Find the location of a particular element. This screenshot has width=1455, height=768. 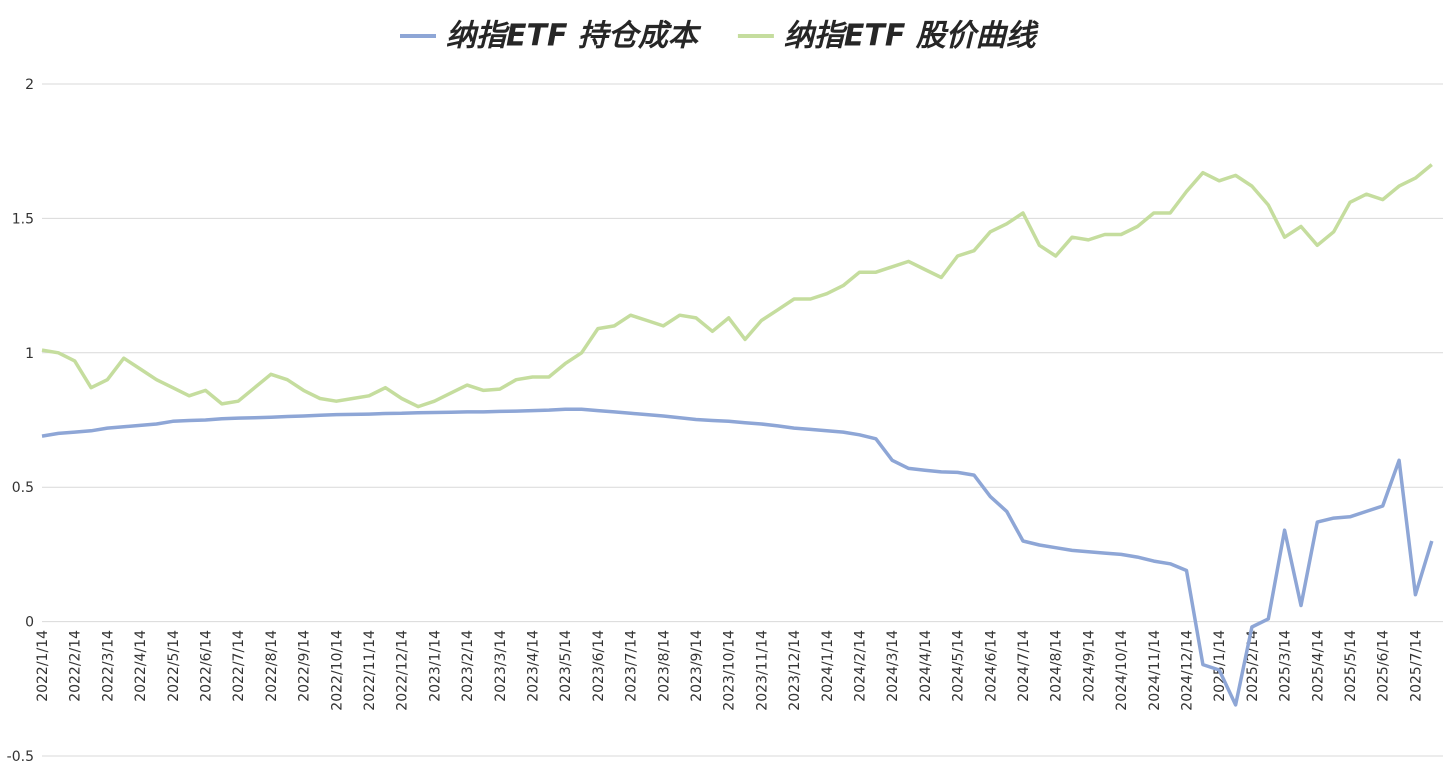

x-tick-label: 2024/1/14 is located at coordinates (828, 666).